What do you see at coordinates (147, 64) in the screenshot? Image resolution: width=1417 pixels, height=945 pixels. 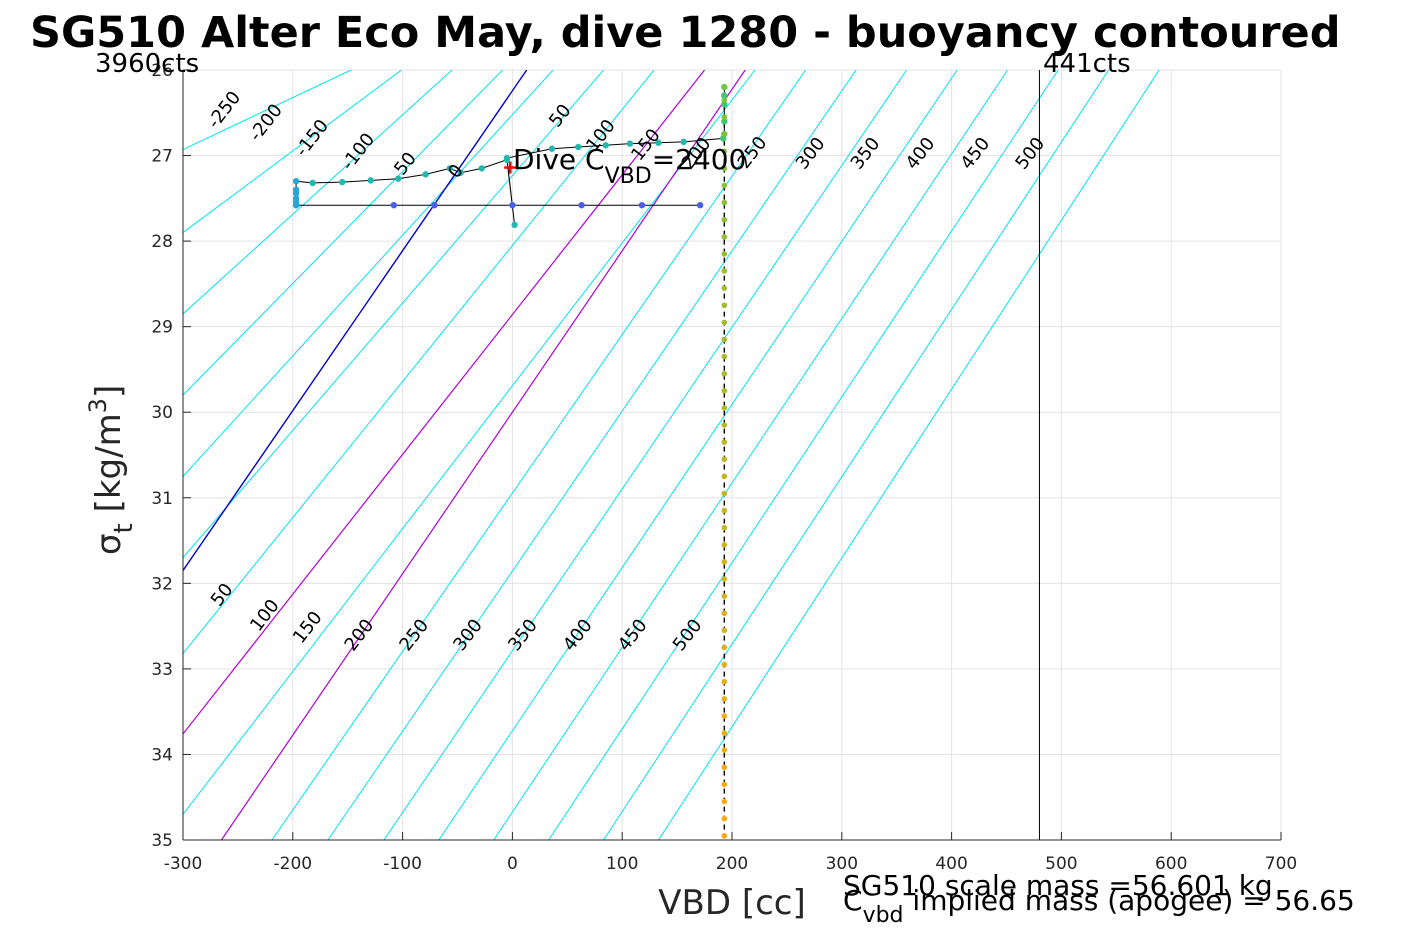 I see `left-counts-label: 3960cts` at bounding box center [147, 64].